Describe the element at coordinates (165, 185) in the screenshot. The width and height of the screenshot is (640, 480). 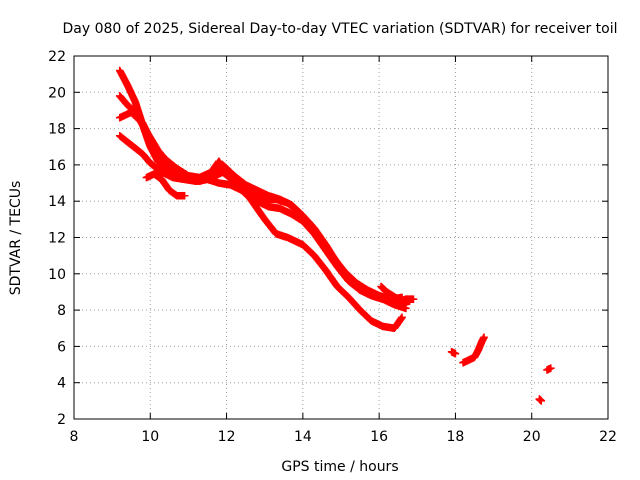
I see `series-track-e` at that location.